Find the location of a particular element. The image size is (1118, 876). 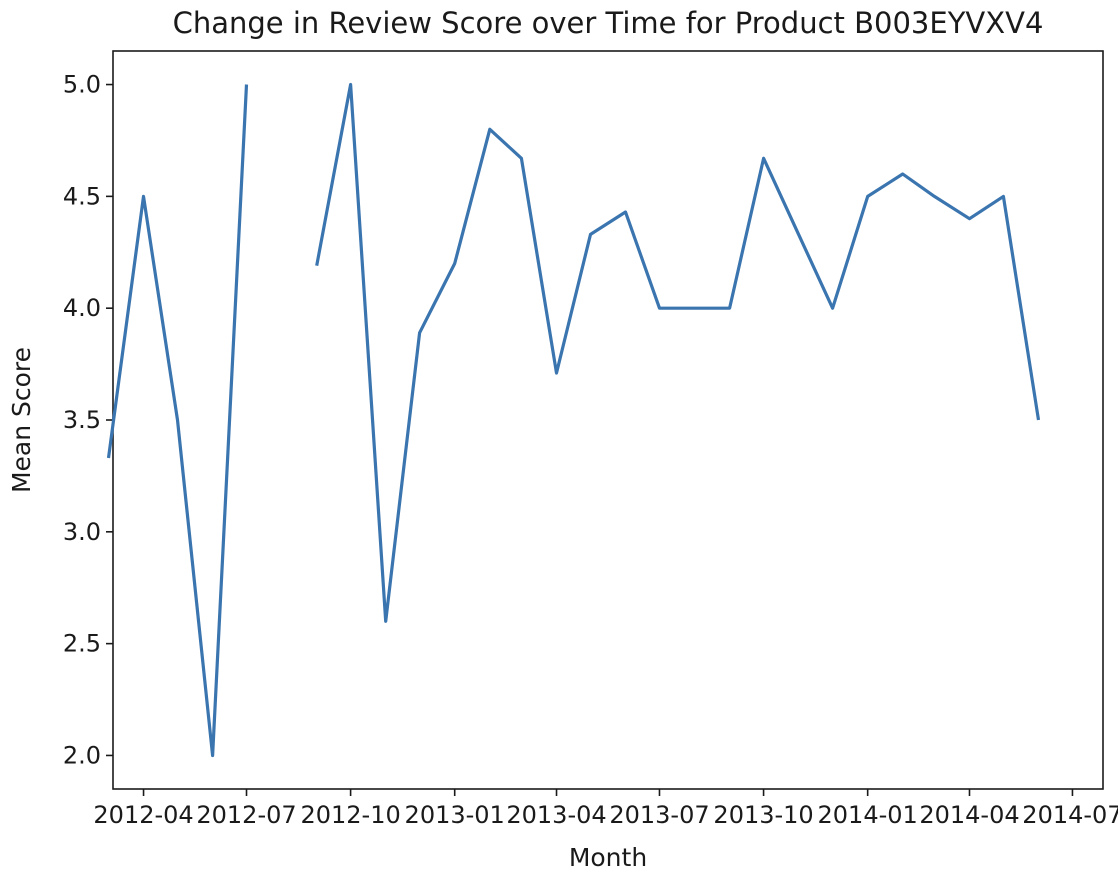

y-tick-label: 4.0 is located at coordinates (82, 308).